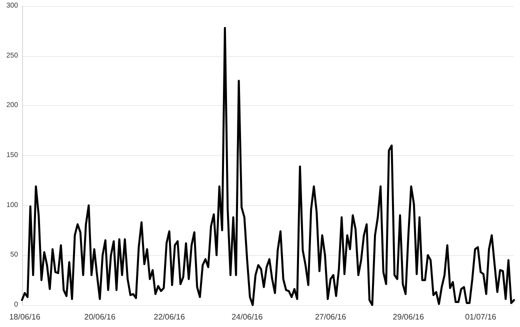 Image resolution: width=520 pixels, height=327 pixels. I want to click on x-tick-label: 20/06/16, so click(100, 317).